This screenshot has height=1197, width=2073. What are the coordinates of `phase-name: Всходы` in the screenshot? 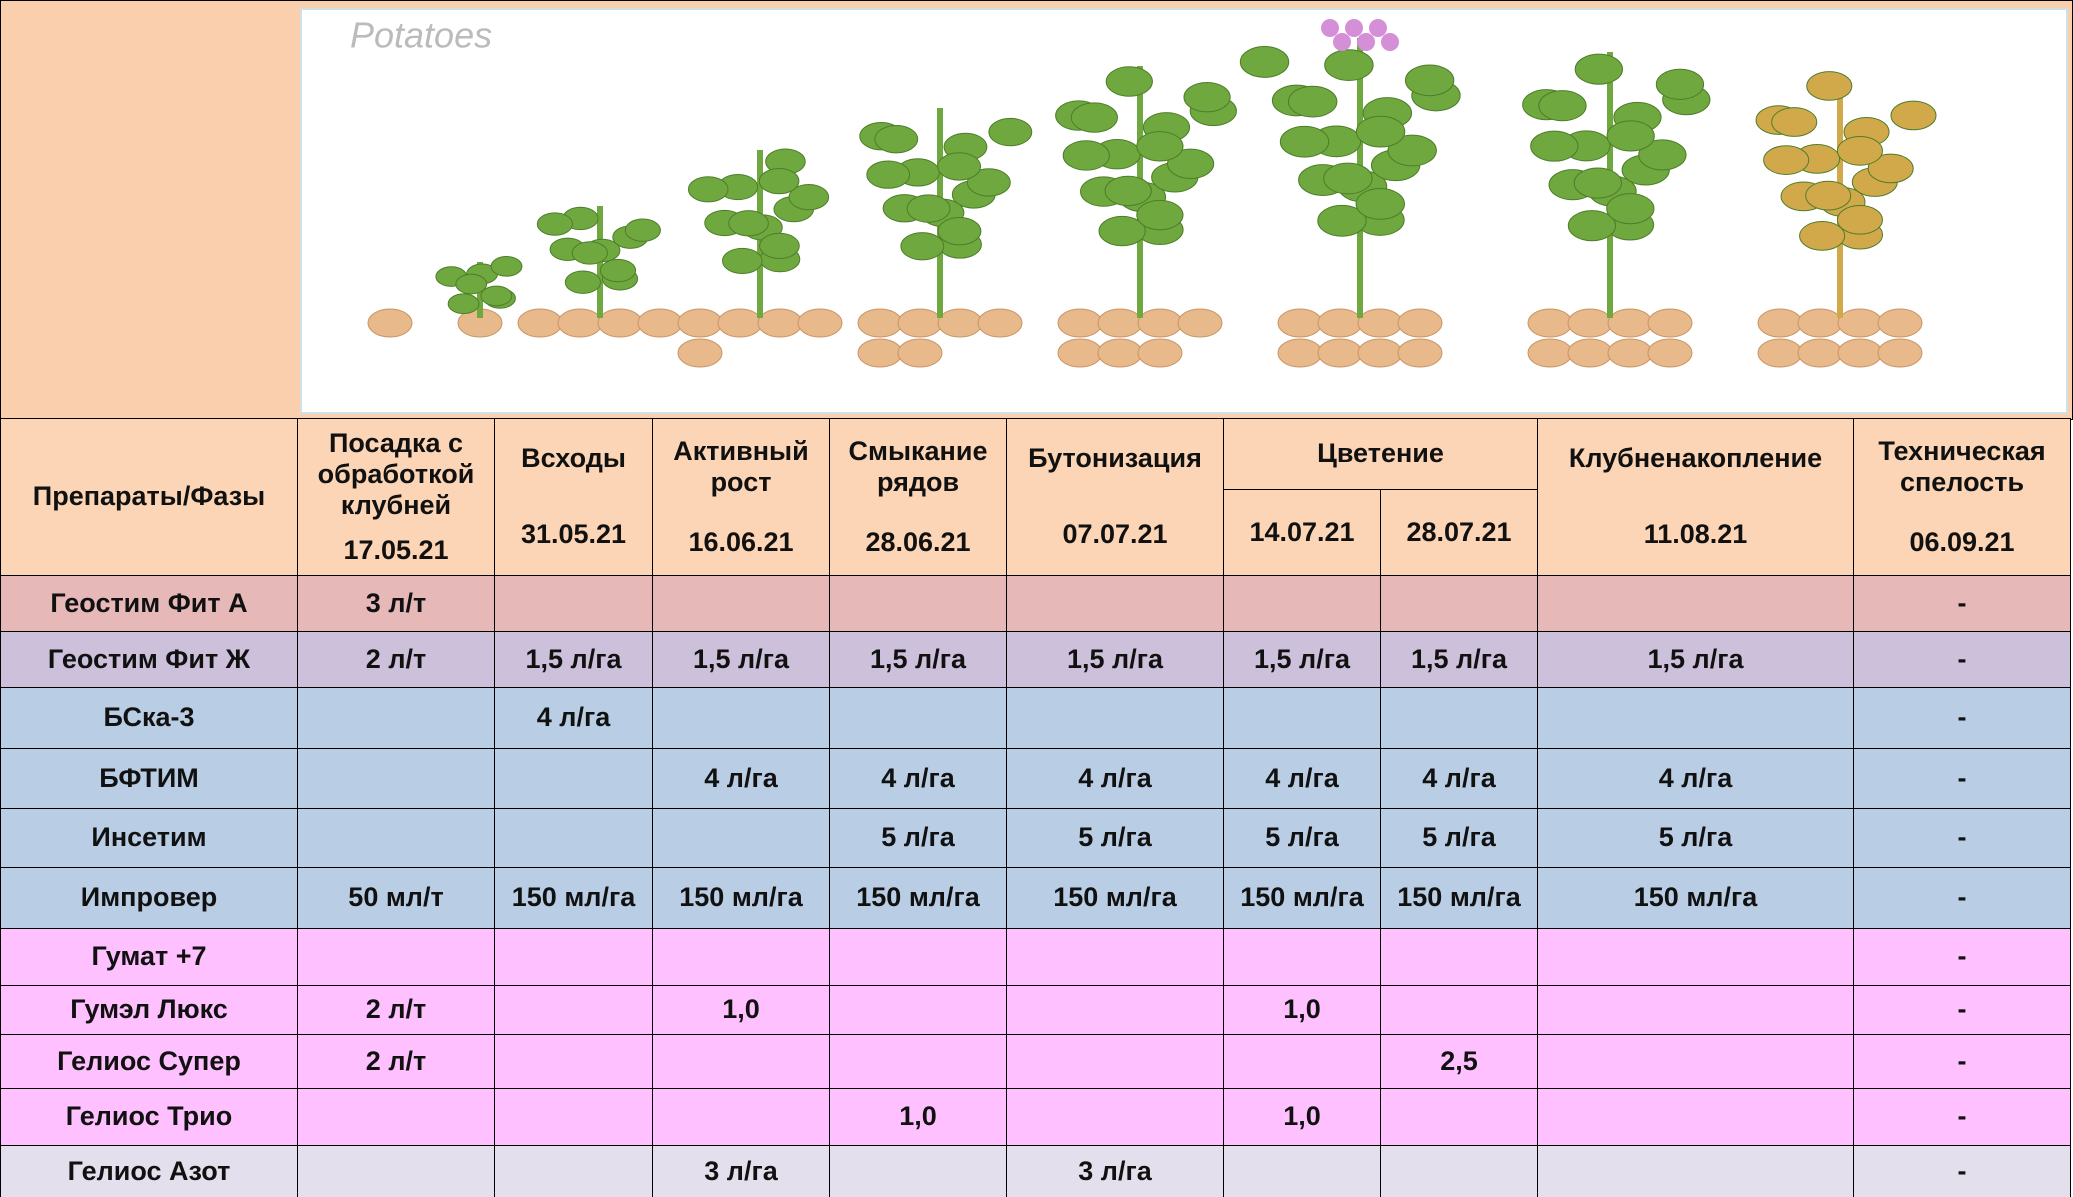 It's located at (573, 458).